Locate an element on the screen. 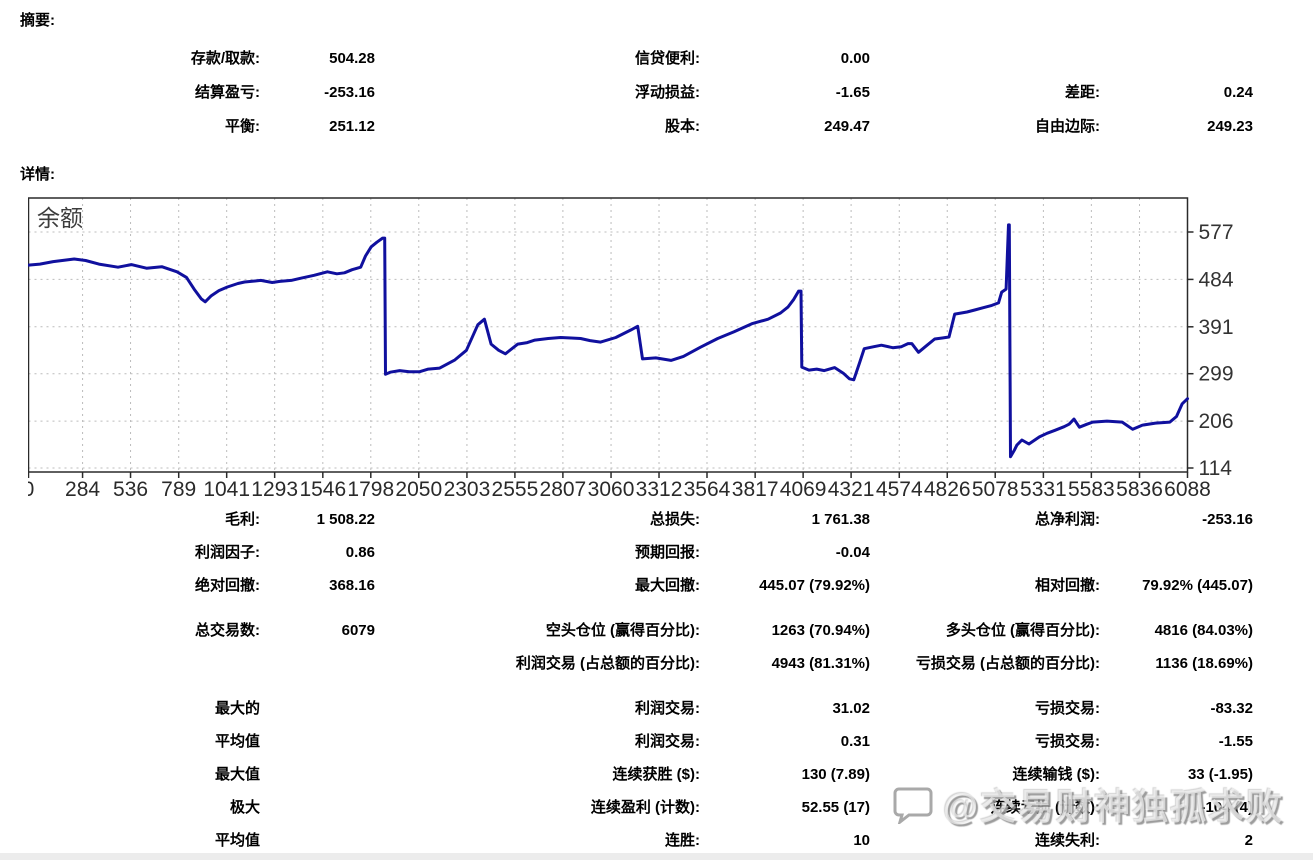 The height and width of the screenshot is (860, 1313). x-tick-label: 4574 is located at coordinates (899, 489).